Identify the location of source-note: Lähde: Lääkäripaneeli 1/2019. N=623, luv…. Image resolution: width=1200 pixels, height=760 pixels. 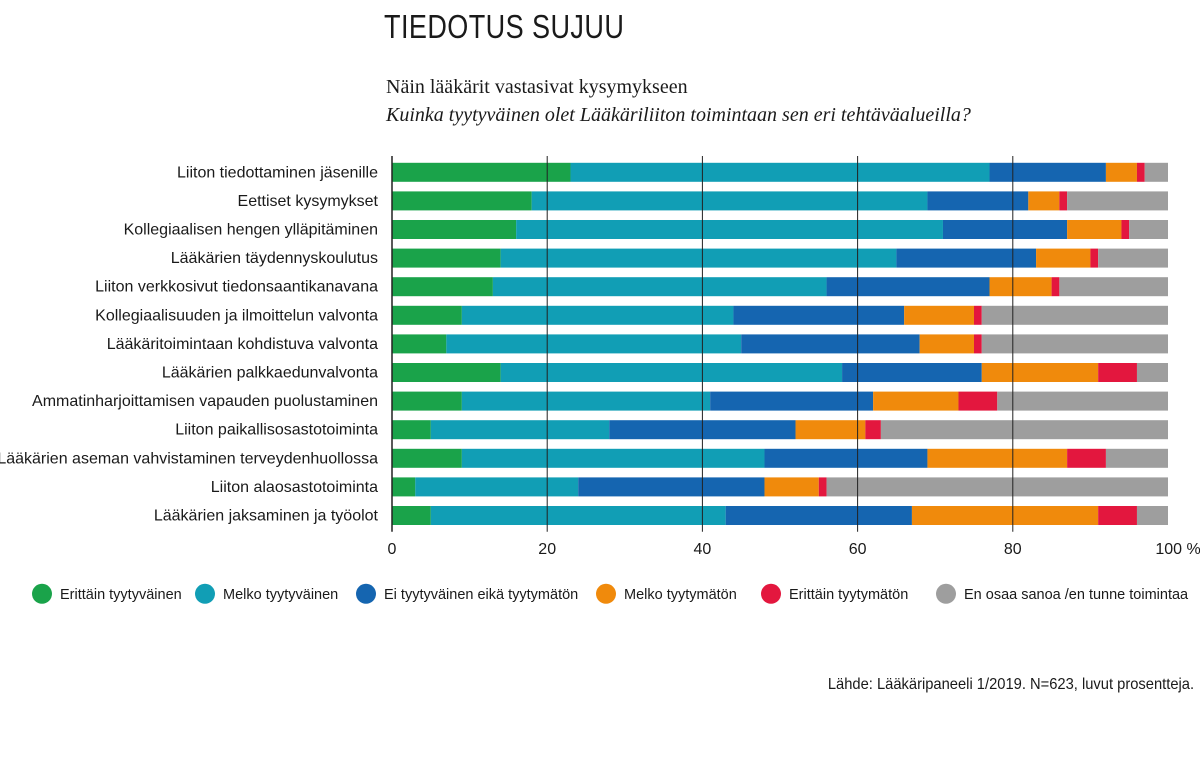
(1010, 684).